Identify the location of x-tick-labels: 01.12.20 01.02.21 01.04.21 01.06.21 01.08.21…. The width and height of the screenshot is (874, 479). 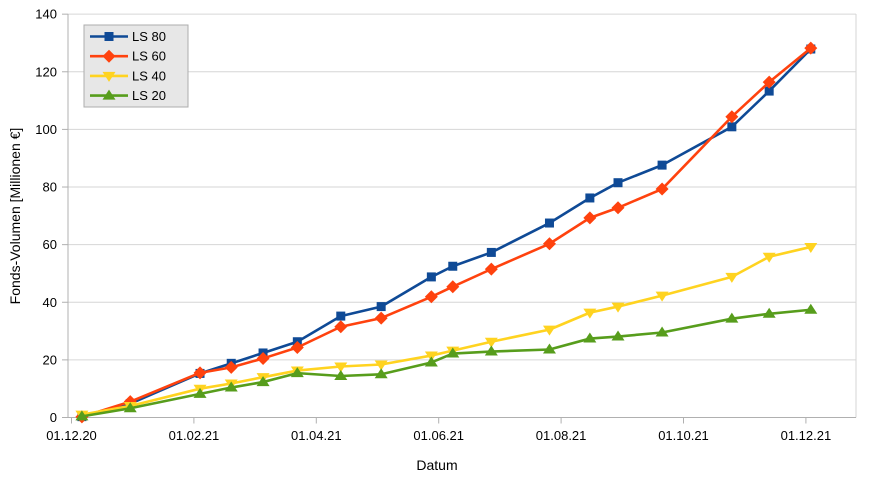
(438, 435).